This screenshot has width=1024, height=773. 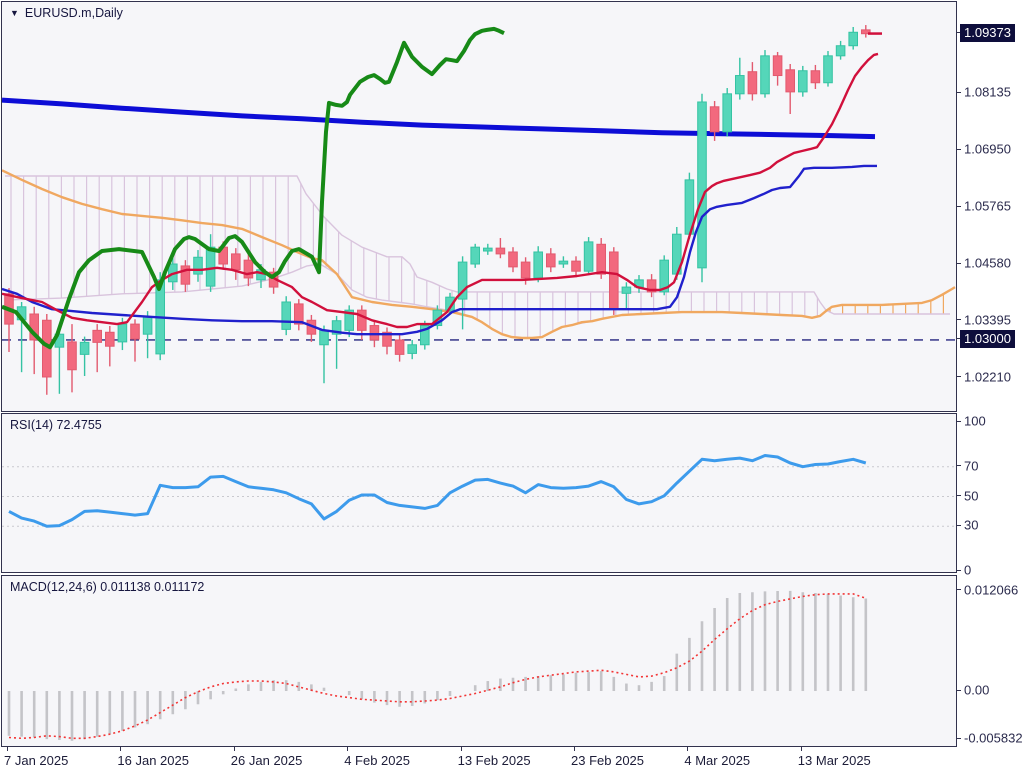 What do you see at coordinates (437, 491) in the screenshot?
I see `rsi-line` at bounding box center [437, 491].